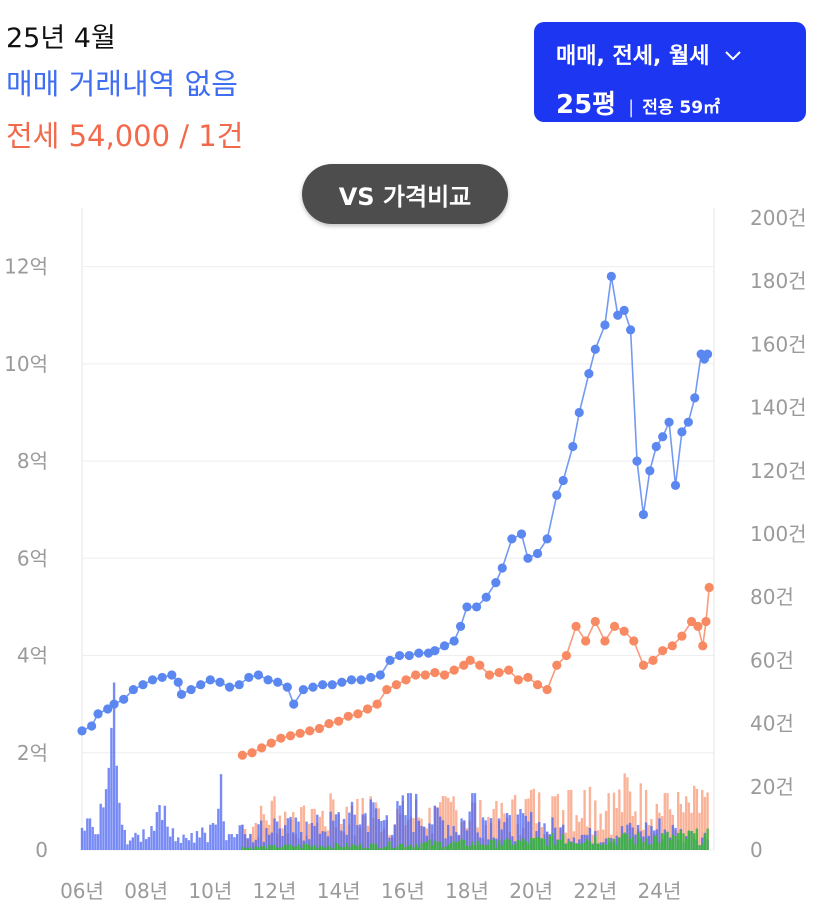 This screenshot has height=916, width=827. Describe the element at coordinates (670, 72) in the screenshot. I see `transaction-type-selector: 매매, 전세, 월세 25평 | 전용 59㎡` at that location.